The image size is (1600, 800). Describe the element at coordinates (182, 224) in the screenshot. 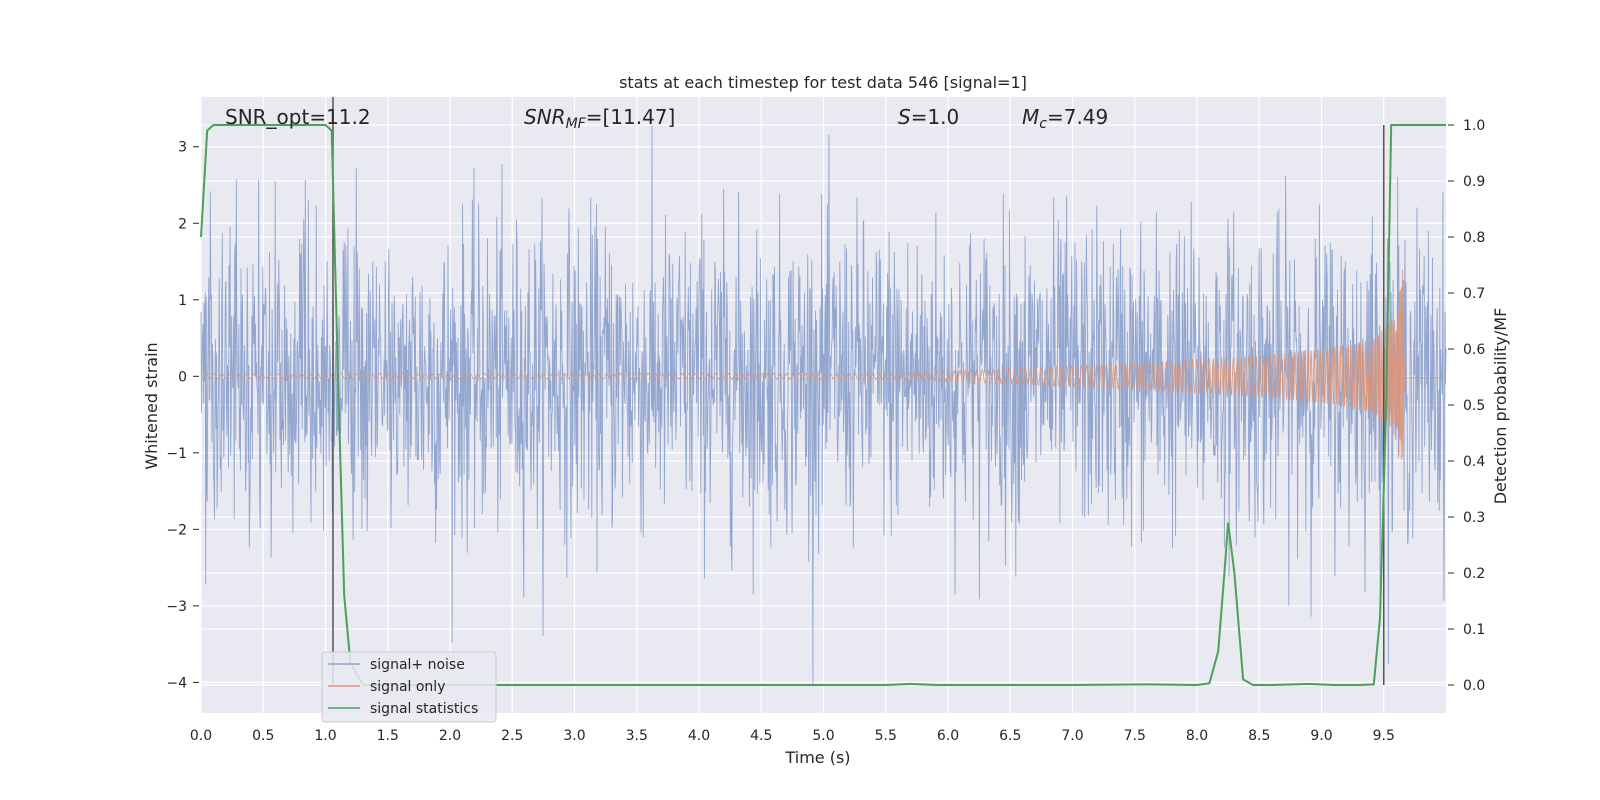

I see `y-tick-label-6: 2` at that location.